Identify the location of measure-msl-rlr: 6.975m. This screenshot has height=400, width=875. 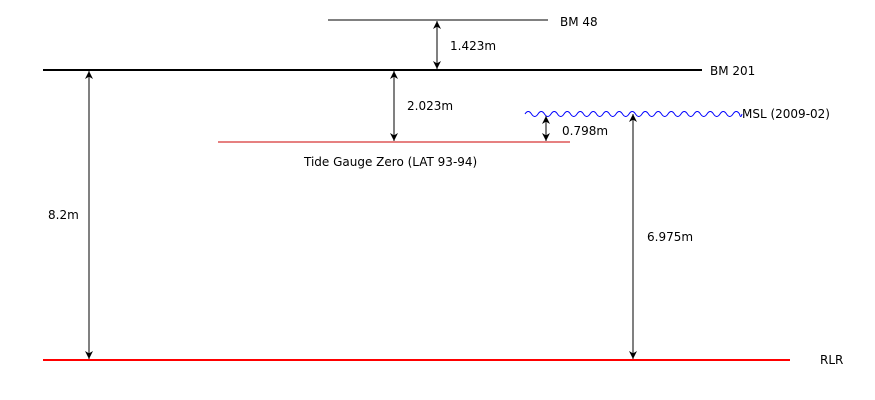
(670, 237).